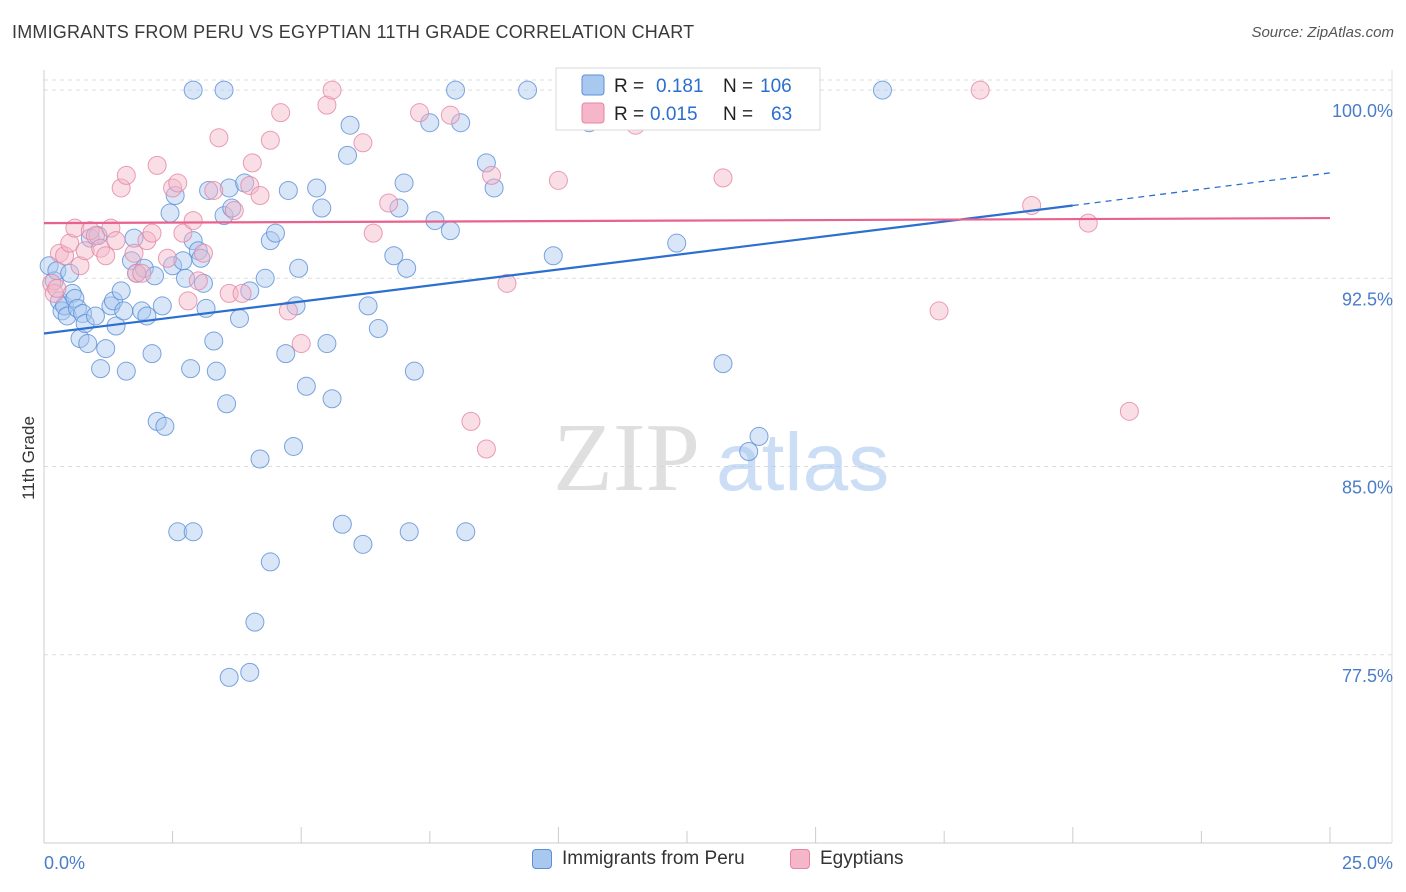 The height and width of the screenshot is (892, 1406). Describe the element at coordinates (1362, 111) in the screenshot. I see `y-tick-label: 100.0%` at that location.